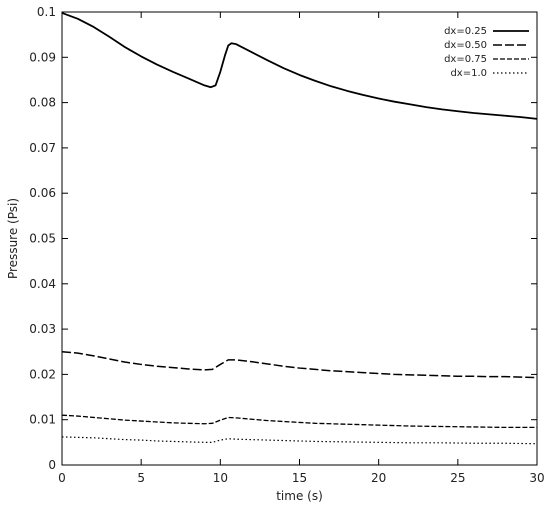 The height and width of the screenshot is (515, 550). I want to click on legend-label-2: dx=0.50, so click(465, 45).